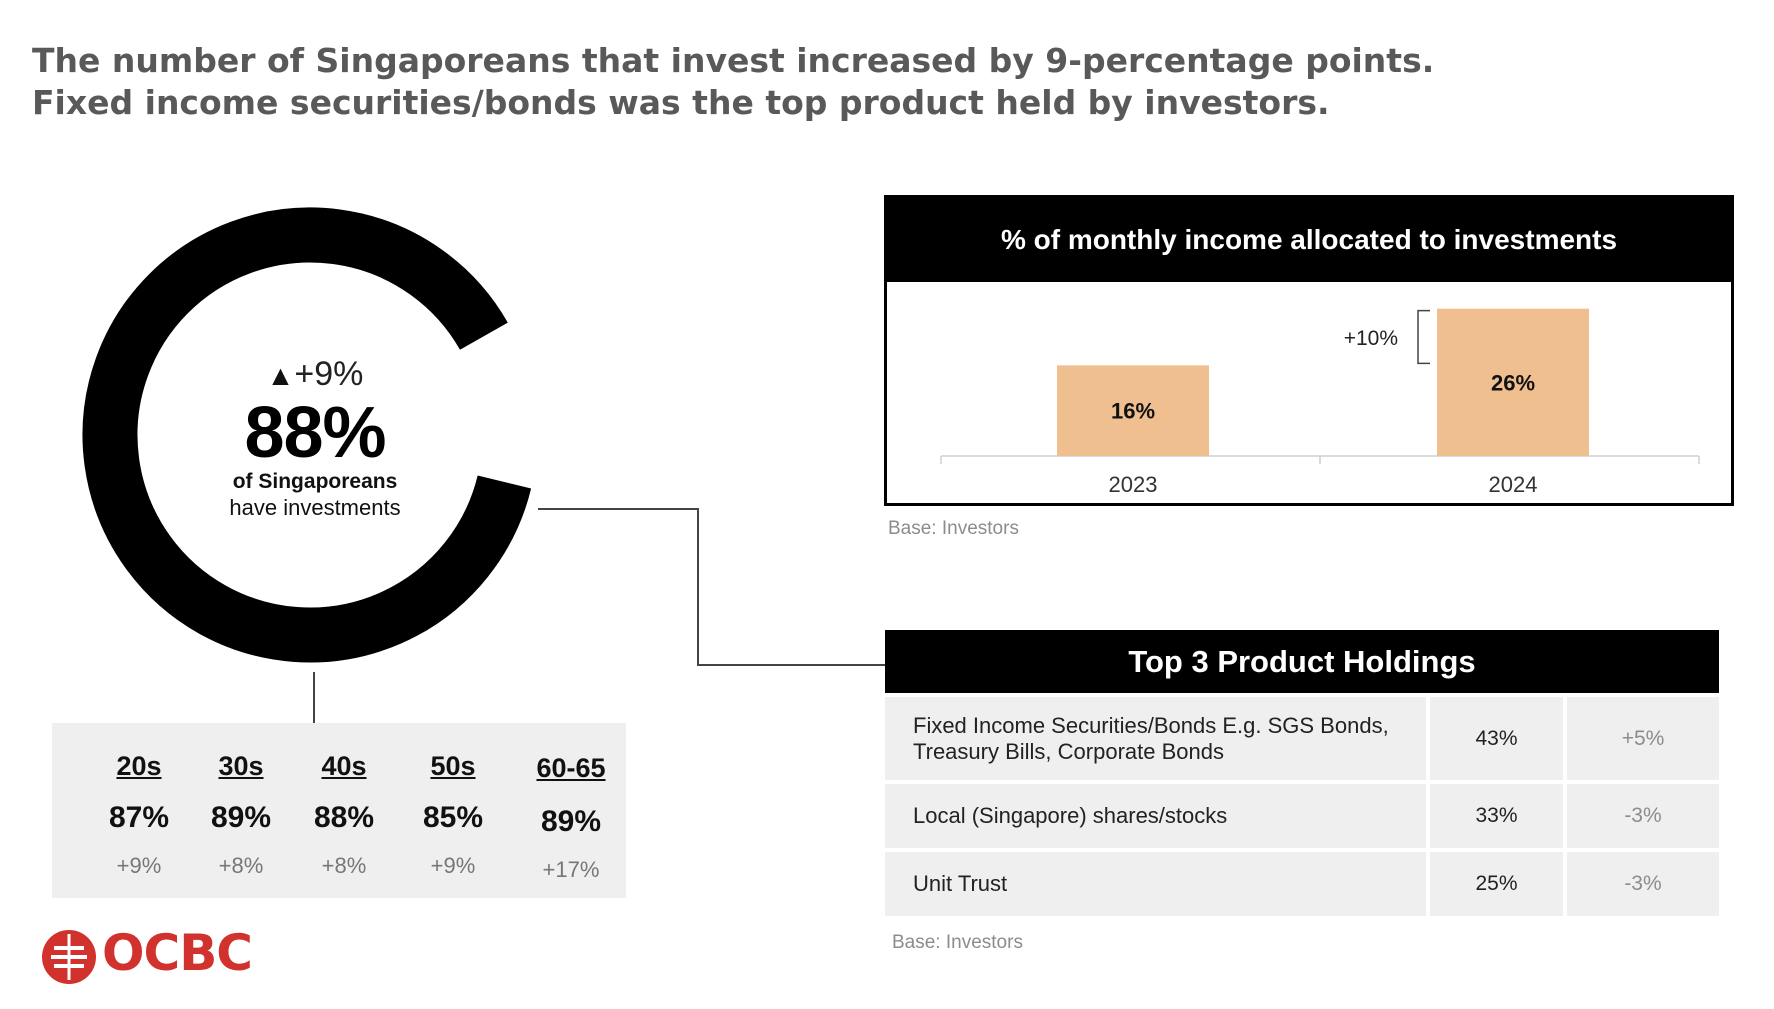  I want to click on donut-value: 88%, so click(315, 433).